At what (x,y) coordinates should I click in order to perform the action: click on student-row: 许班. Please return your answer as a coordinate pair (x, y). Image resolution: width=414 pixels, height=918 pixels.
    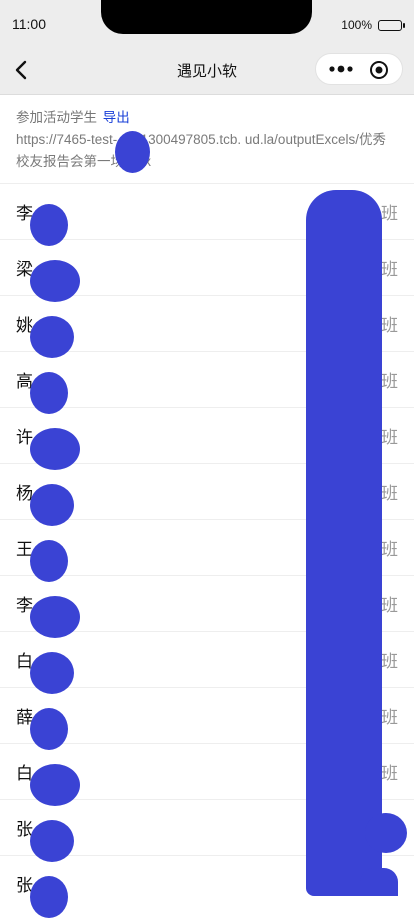
    Looking at the image, I should click on (207, 436).